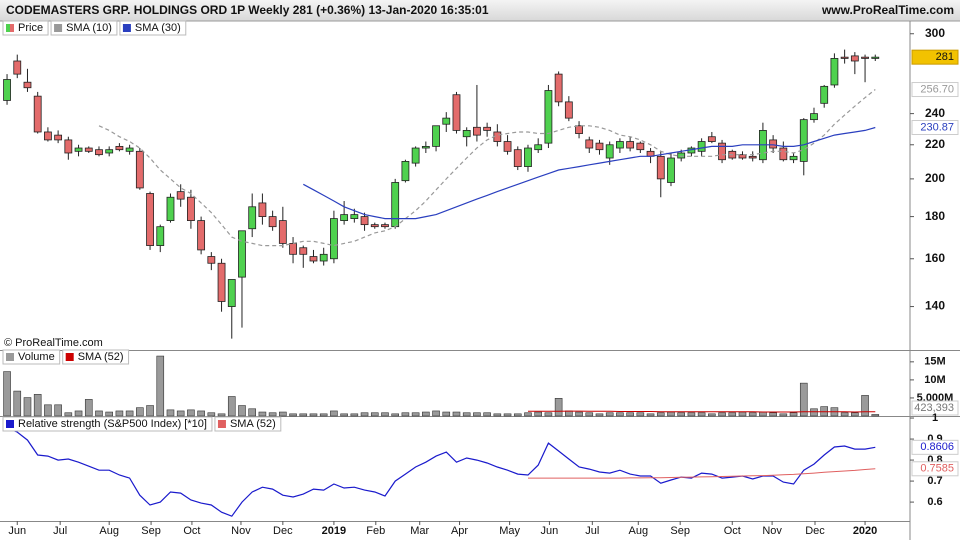 The image size is (960, 540). Describe the element at coordinates (935, 258) in the screenshot. I see `y-tick-label: 160` at that location.